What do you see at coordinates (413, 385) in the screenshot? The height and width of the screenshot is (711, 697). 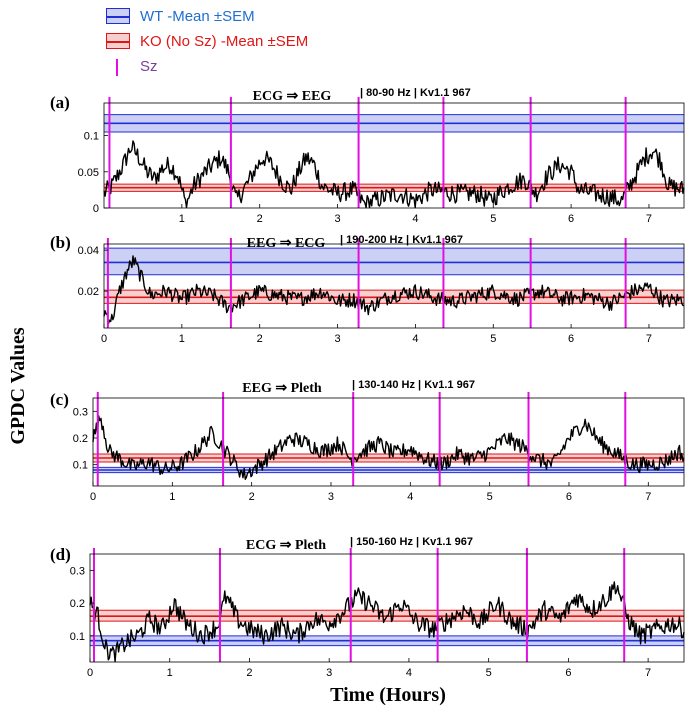 I see `panel-subtitle: | 130-140 Hz | Kv1.1 967` at bounding box center [413, 385].